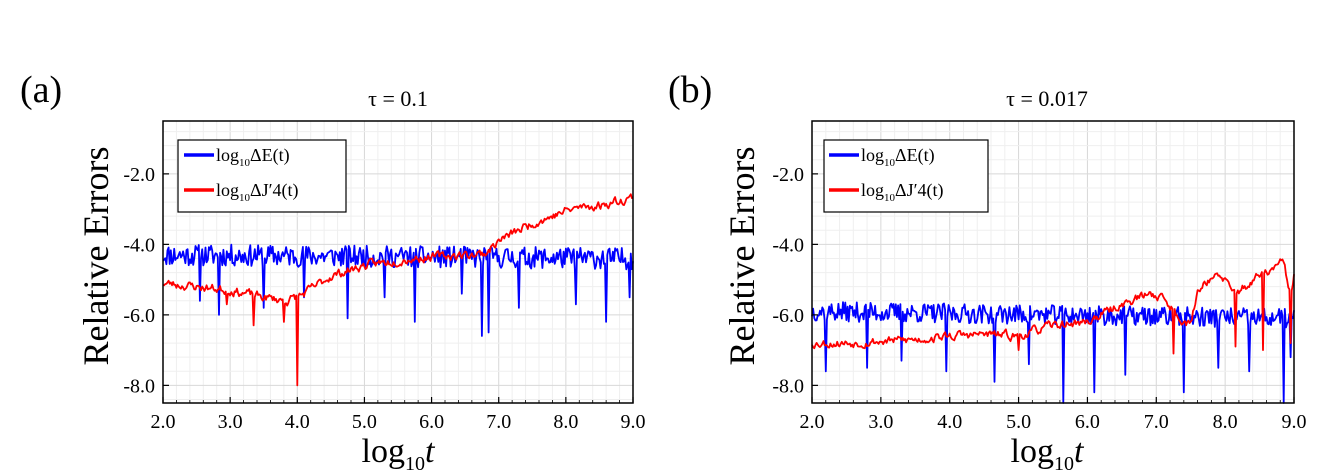 The height and width of the screenshot is (476, 1326). I want to click on legend-entry-b-0: log10ΔE(t), so click(898, 157).